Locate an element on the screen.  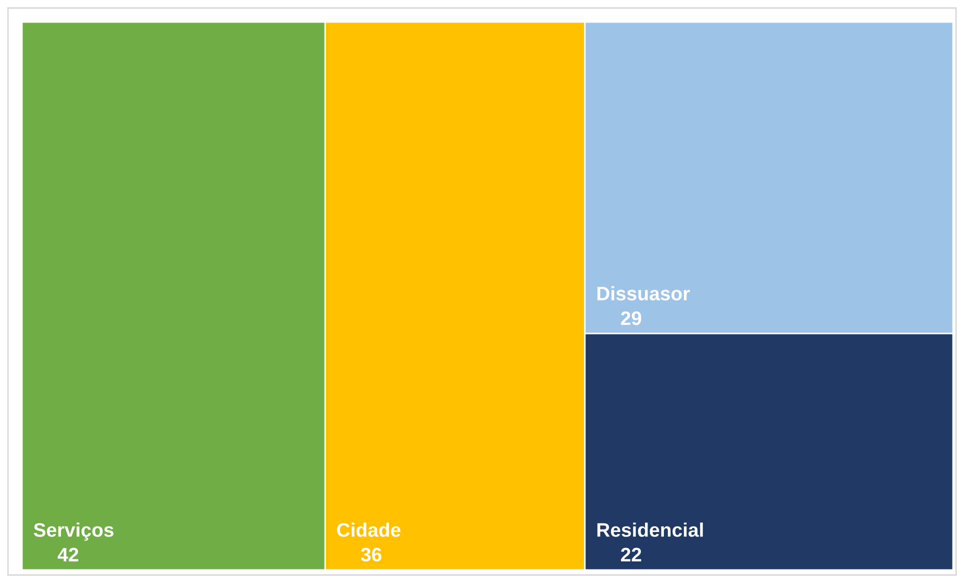
category-label: Cidade is located at coordinates (368, 529).